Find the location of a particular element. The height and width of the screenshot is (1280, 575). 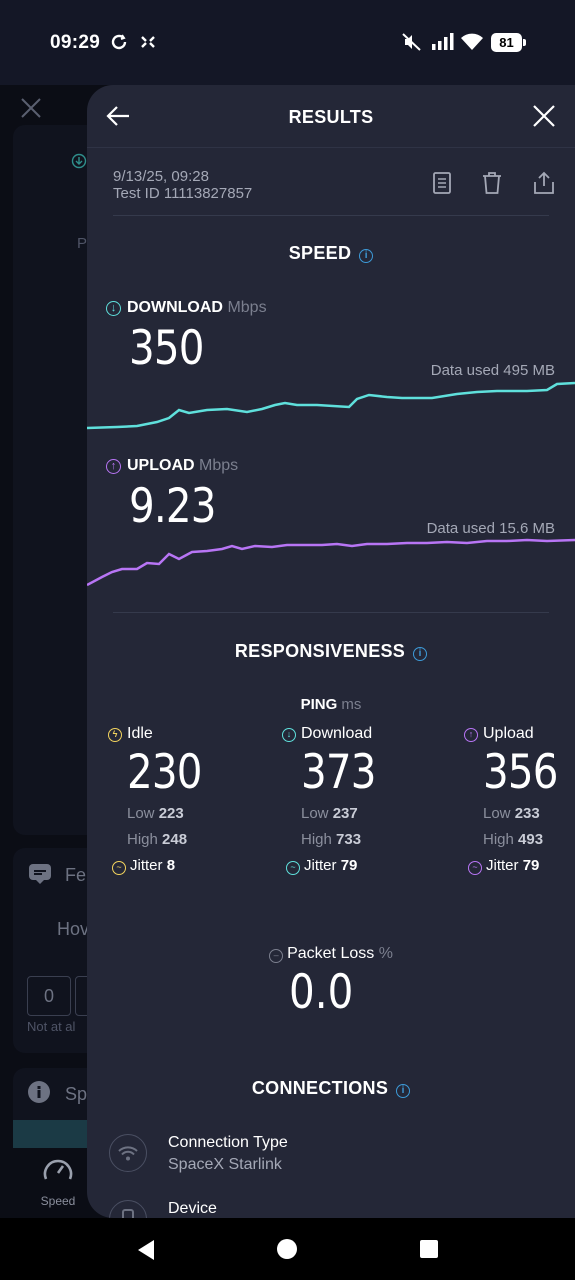

download-jitter-value: 79 is located at coordinates (349, 865).